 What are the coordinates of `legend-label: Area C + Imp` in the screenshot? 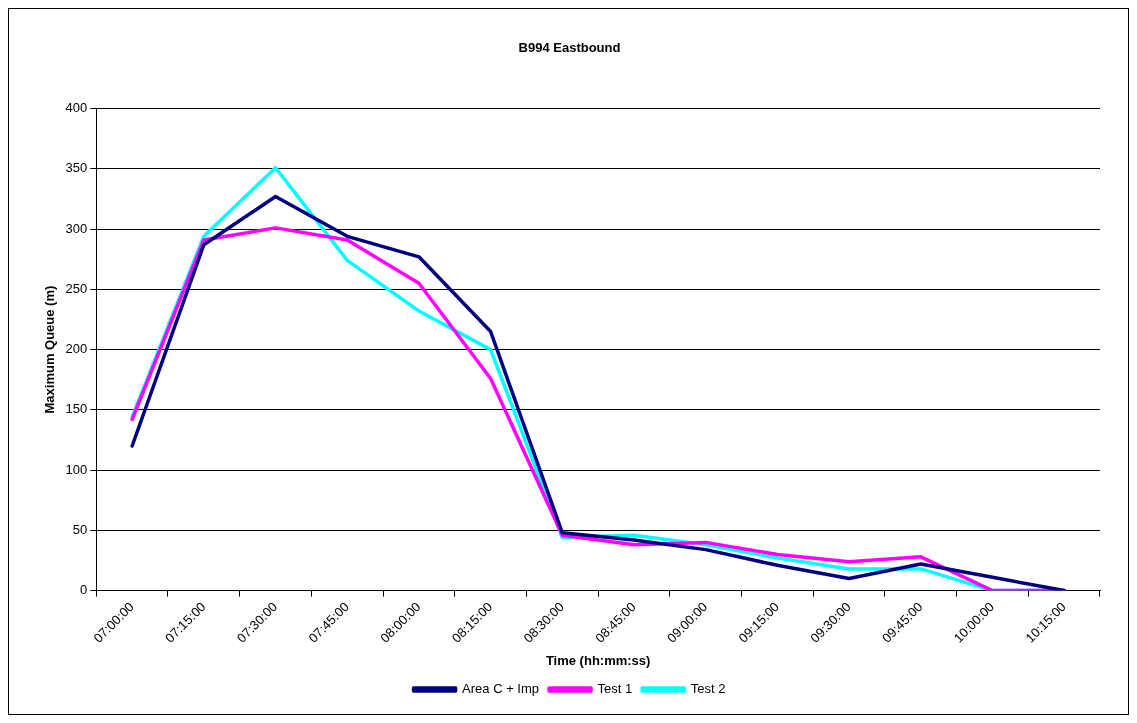 It's located at (501, 689).